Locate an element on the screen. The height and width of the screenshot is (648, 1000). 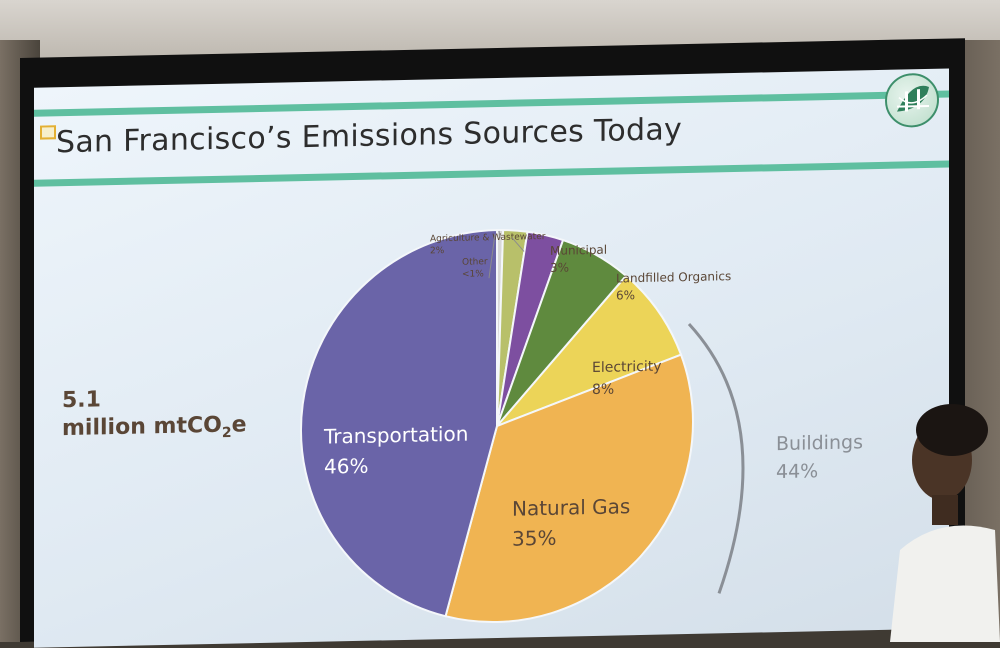
leader-line-other is located at coordinates (492, 256).